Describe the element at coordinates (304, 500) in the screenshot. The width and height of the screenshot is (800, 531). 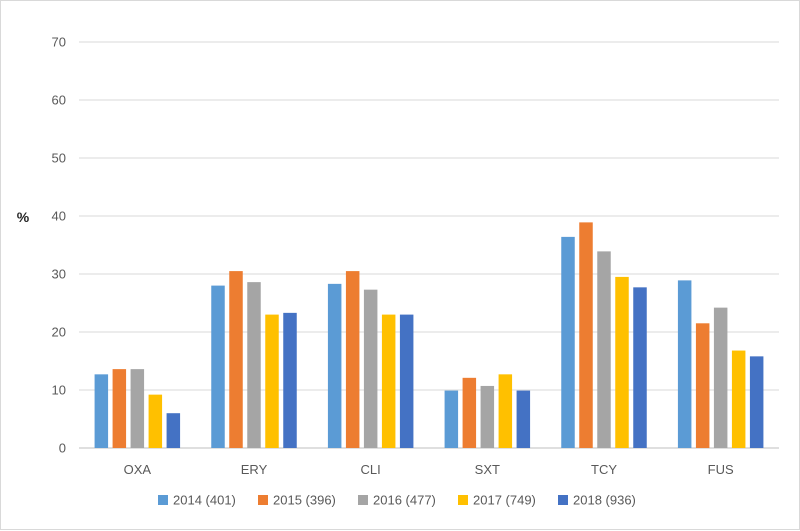
I see `legend-label-2: 2015 (396)` at that location.